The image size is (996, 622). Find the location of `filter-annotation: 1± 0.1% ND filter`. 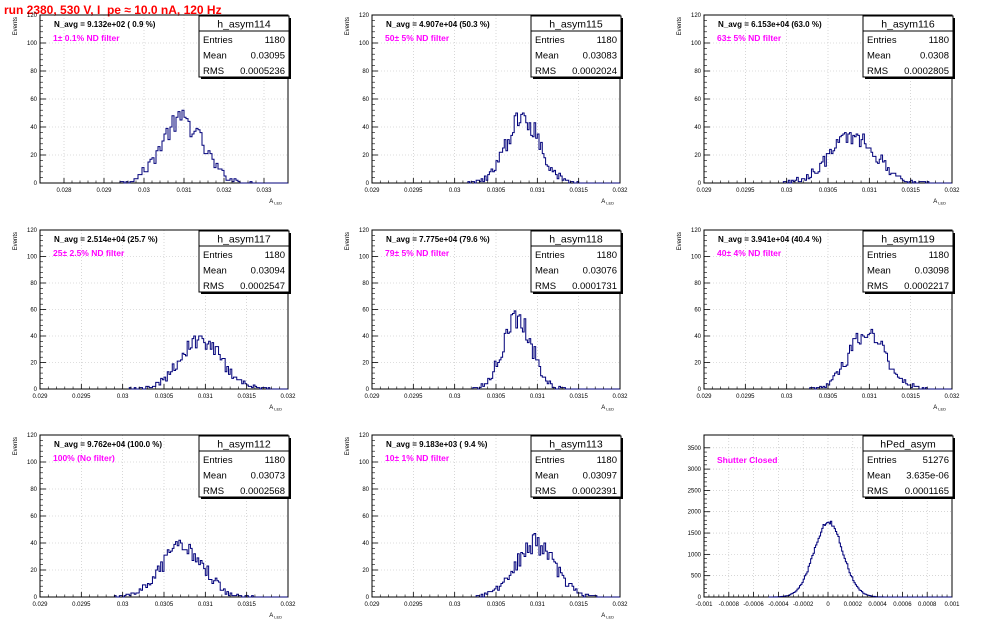

filter-annotation: 1± 0.1% ND filter is located at coordinates (86, 38).